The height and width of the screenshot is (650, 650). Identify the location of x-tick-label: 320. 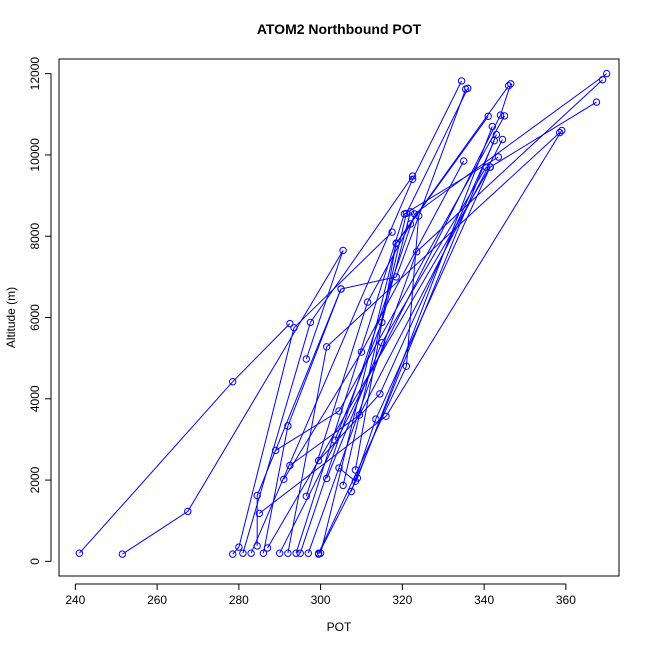
(402, 600).